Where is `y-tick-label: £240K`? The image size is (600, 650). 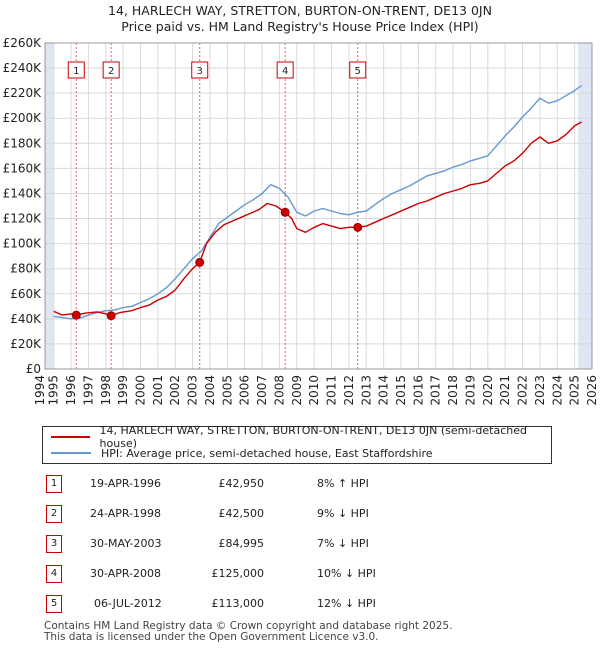
y-tick-label: £240K is located at coordinates (23, 68).